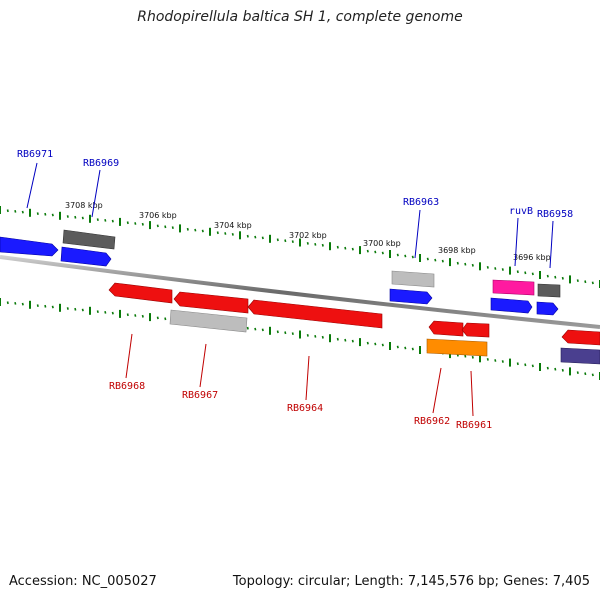 This screenshot has height=600, width=600. Describe the element at coordinates (35, 154) in the screenshot. I see `label-RB6971: RB6971` at that location.